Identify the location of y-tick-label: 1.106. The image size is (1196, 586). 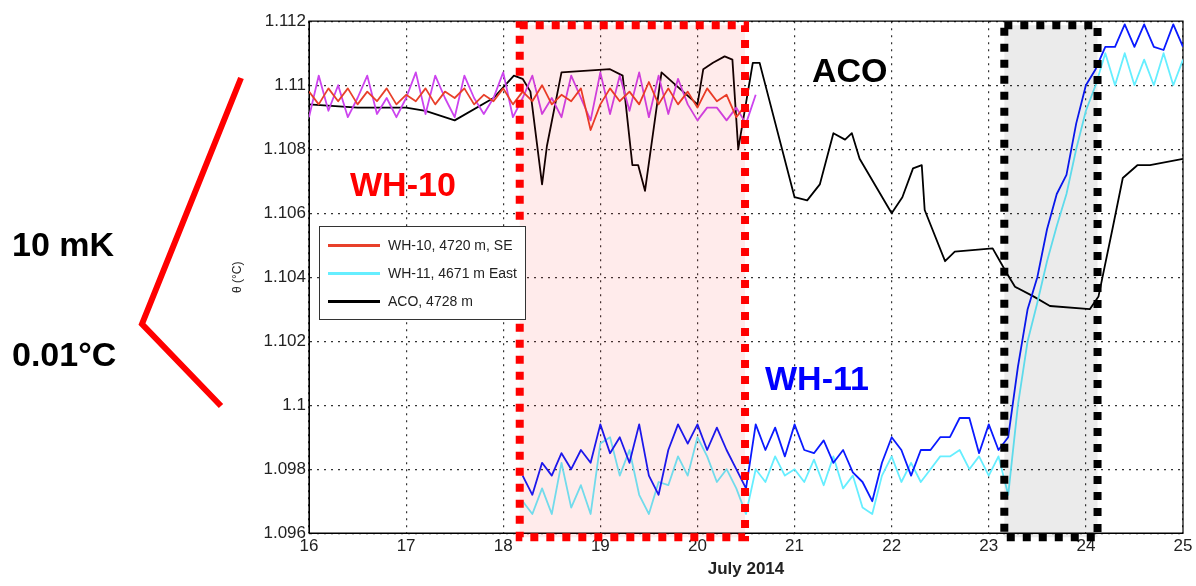
(284, 212).